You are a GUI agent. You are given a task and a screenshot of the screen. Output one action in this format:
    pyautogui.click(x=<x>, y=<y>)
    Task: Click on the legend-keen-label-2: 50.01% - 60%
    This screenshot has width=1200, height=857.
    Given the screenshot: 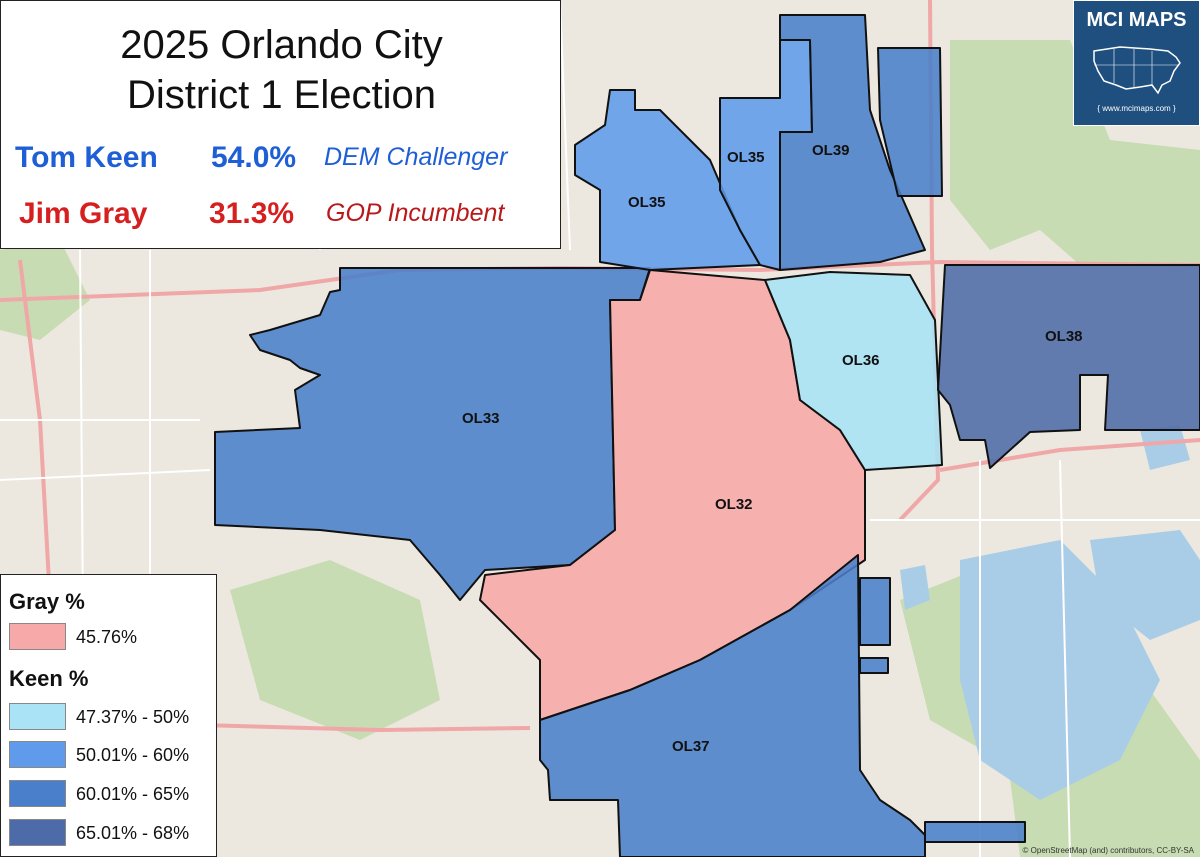 What is the action you would take?
    pyautogui.click(x=133, y=755)
    